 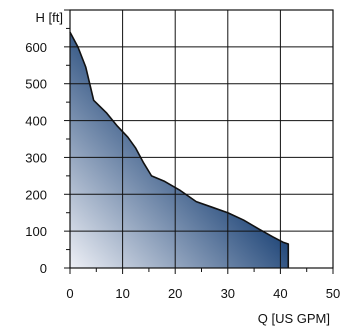 What do you see at coordinates (36, 231) in the screenshot?
I see `y-tick-label-100: 100` at bounding box center [36, 231].